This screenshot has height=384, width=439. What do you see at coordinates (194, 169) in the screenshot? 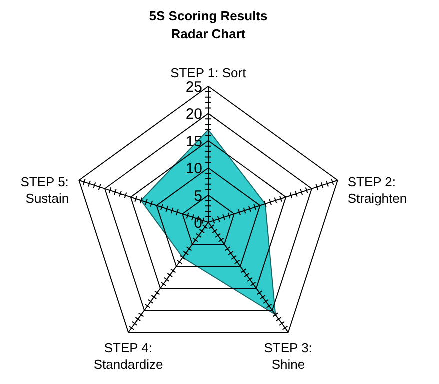
I see `y-tick-label: 10` at bounding box center [194, 169].